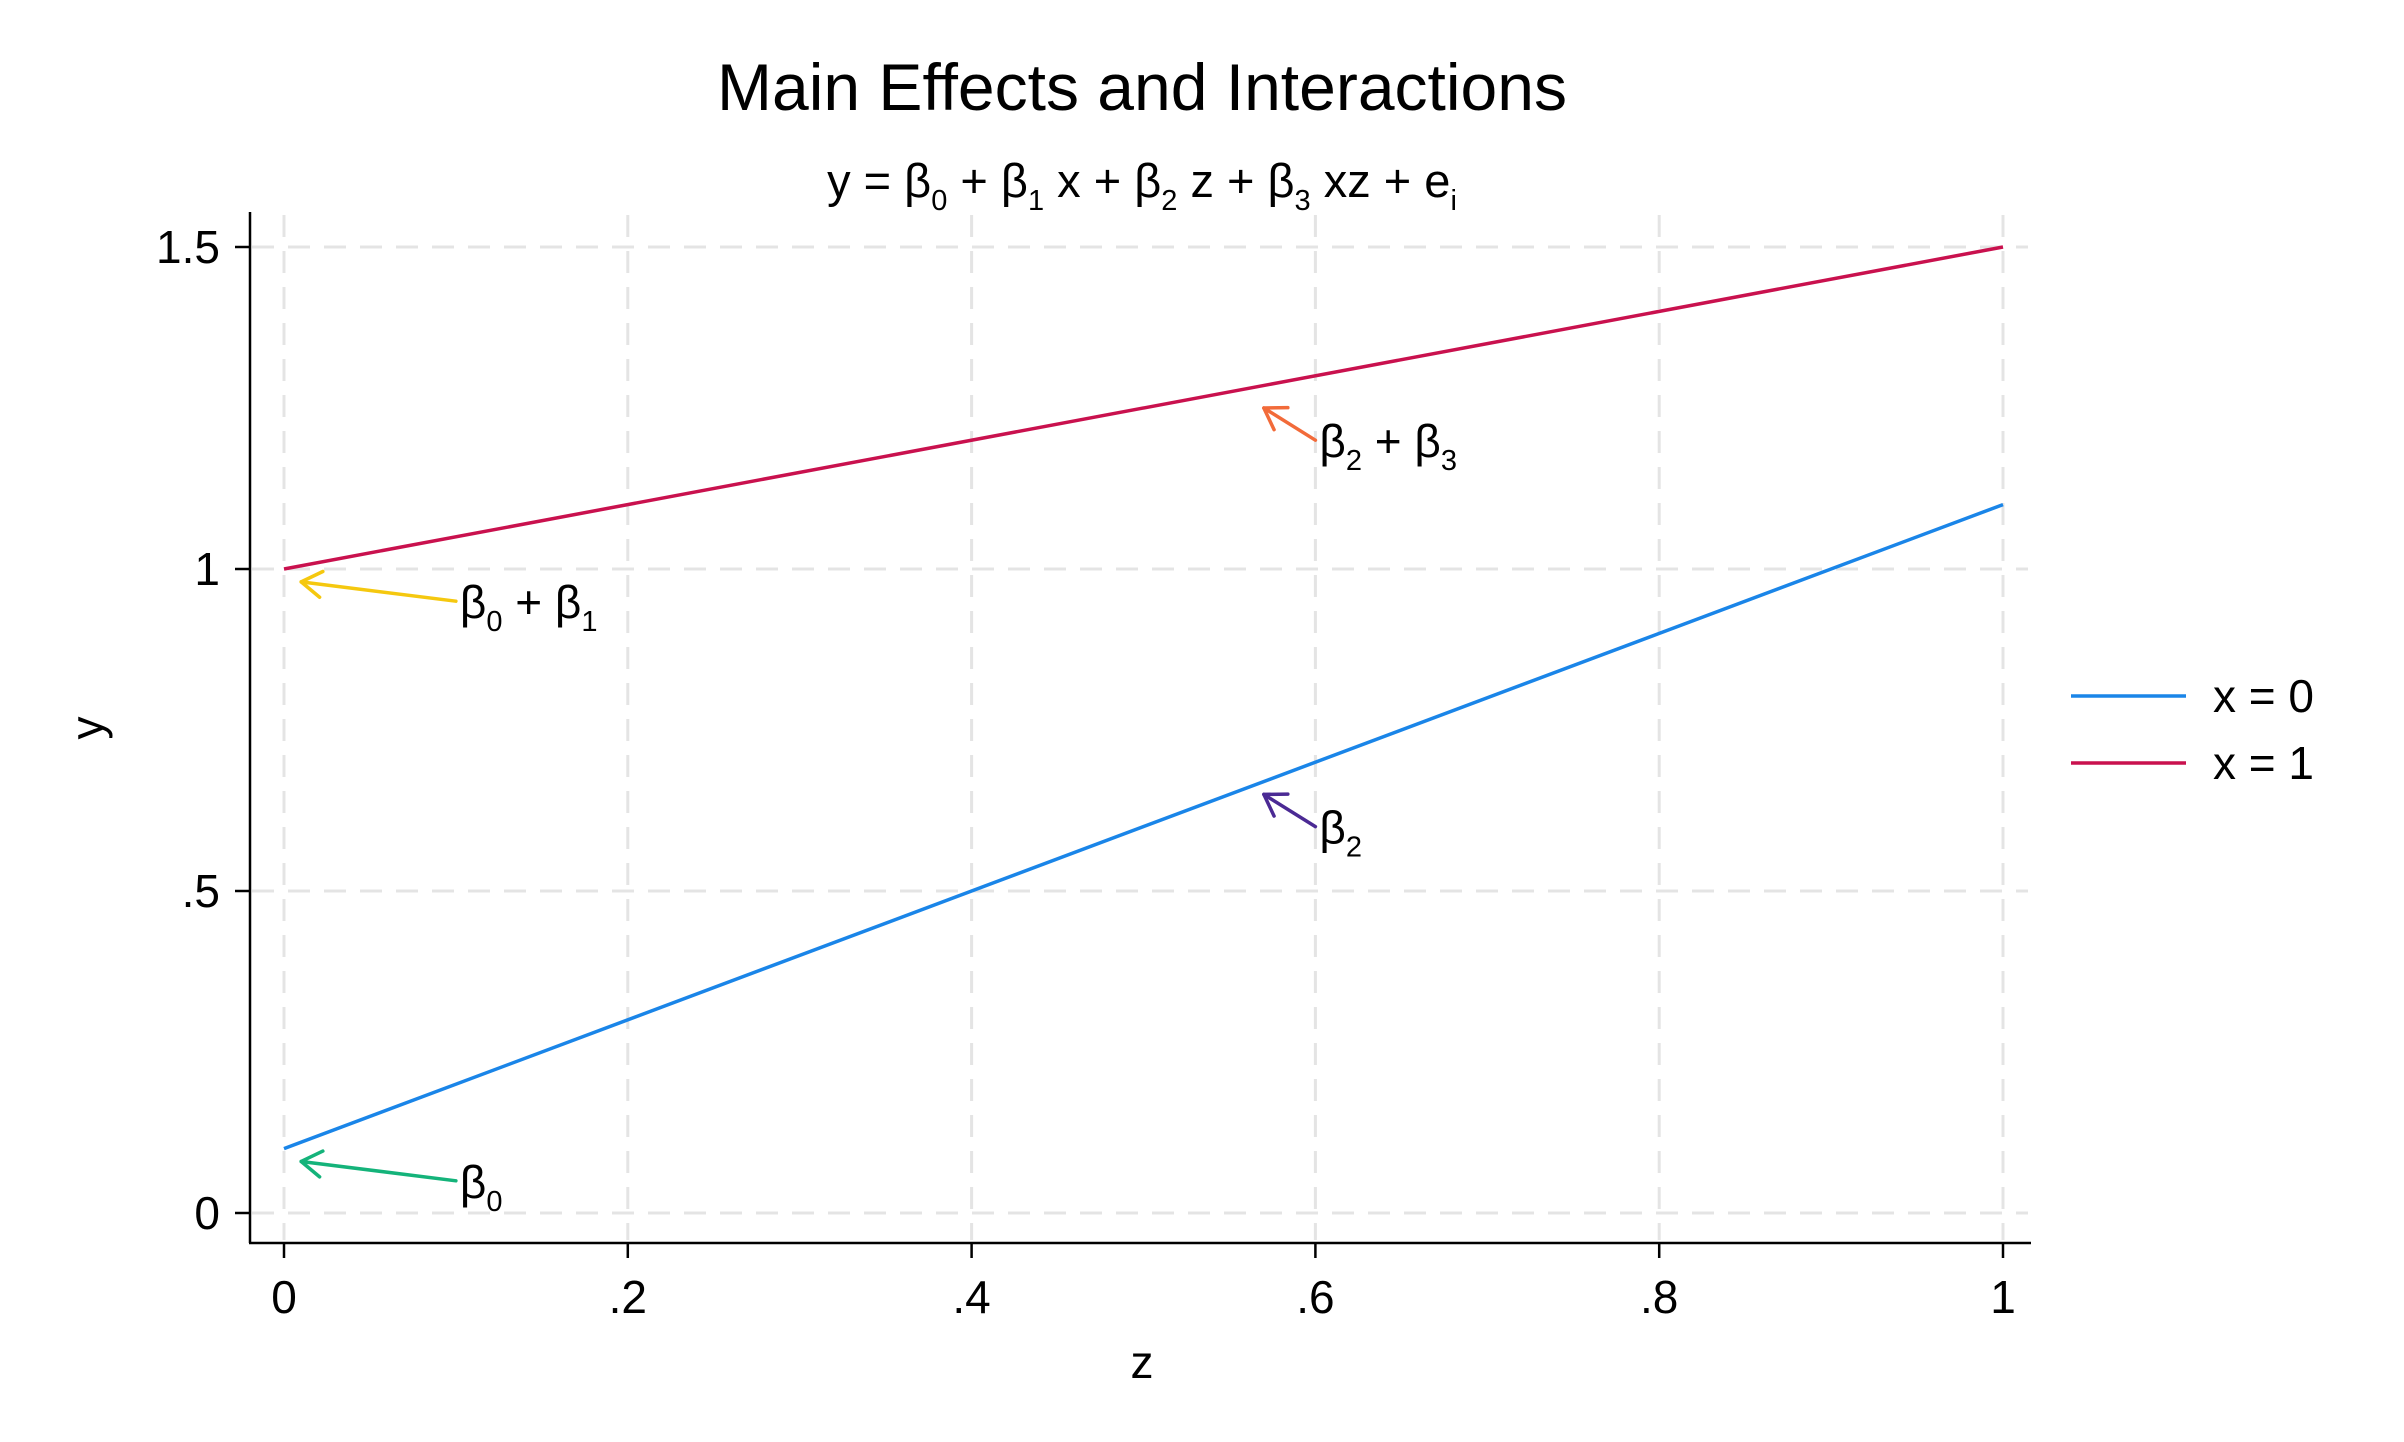 Image resolution: width=2404 pixels, height=1442 pixels. Describe the element at coordinates (448, 603) in the screenshot. I see `annotation-b0b1: β0 + β1` at that location.